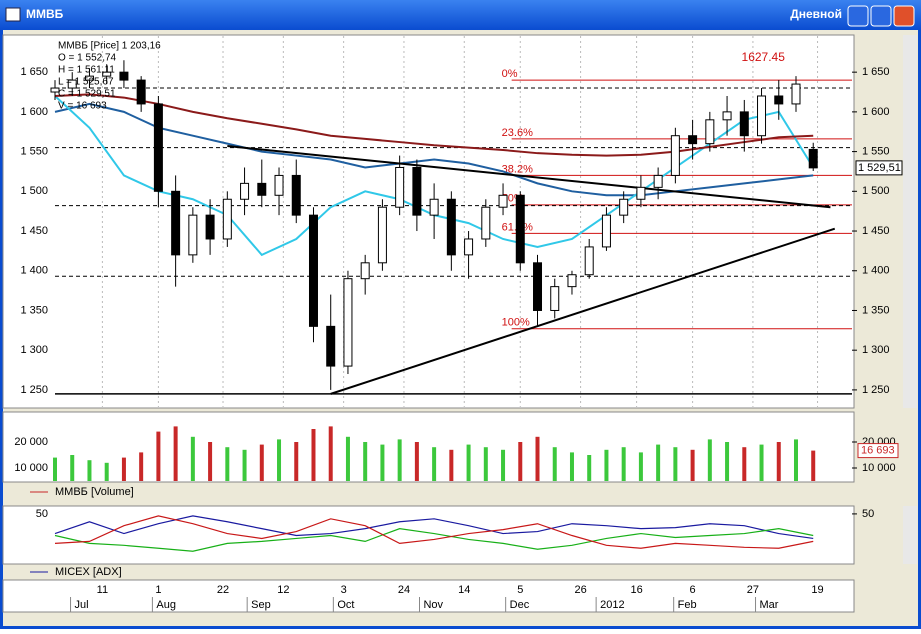 The height and width of the screenshot is (634, 921). I want to click on day-label: 22, so click(223, 590).